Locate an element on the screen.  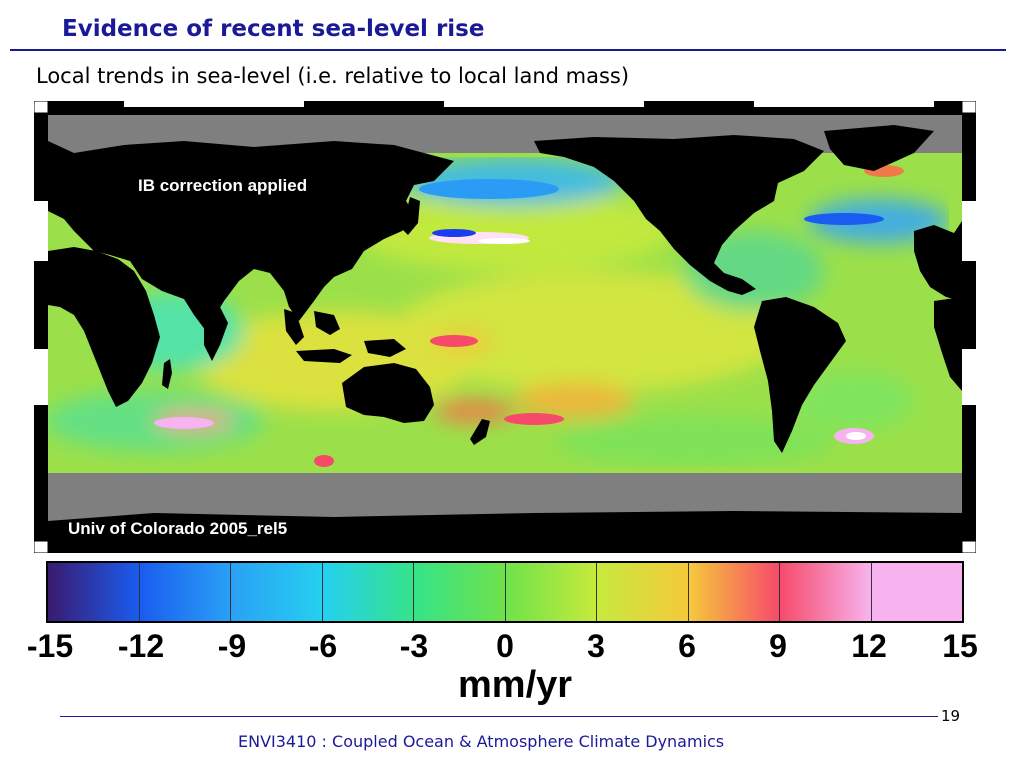
colorbar-tick-label: -6 is located at coordinates (323, 646).